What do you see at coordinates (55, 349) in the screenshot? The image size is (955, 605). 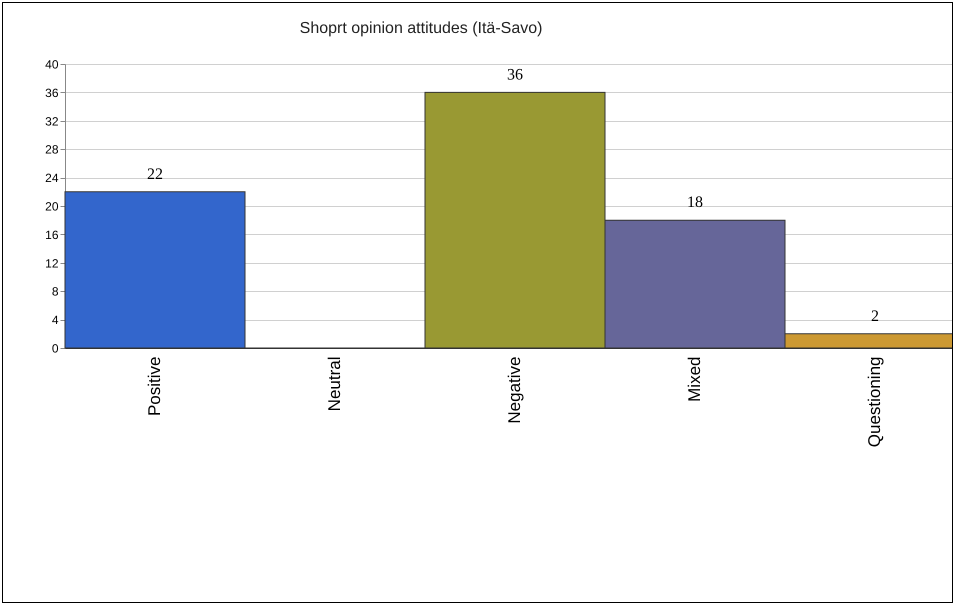 I see `y-tick-label: 0` at bounding box center [55, 349].